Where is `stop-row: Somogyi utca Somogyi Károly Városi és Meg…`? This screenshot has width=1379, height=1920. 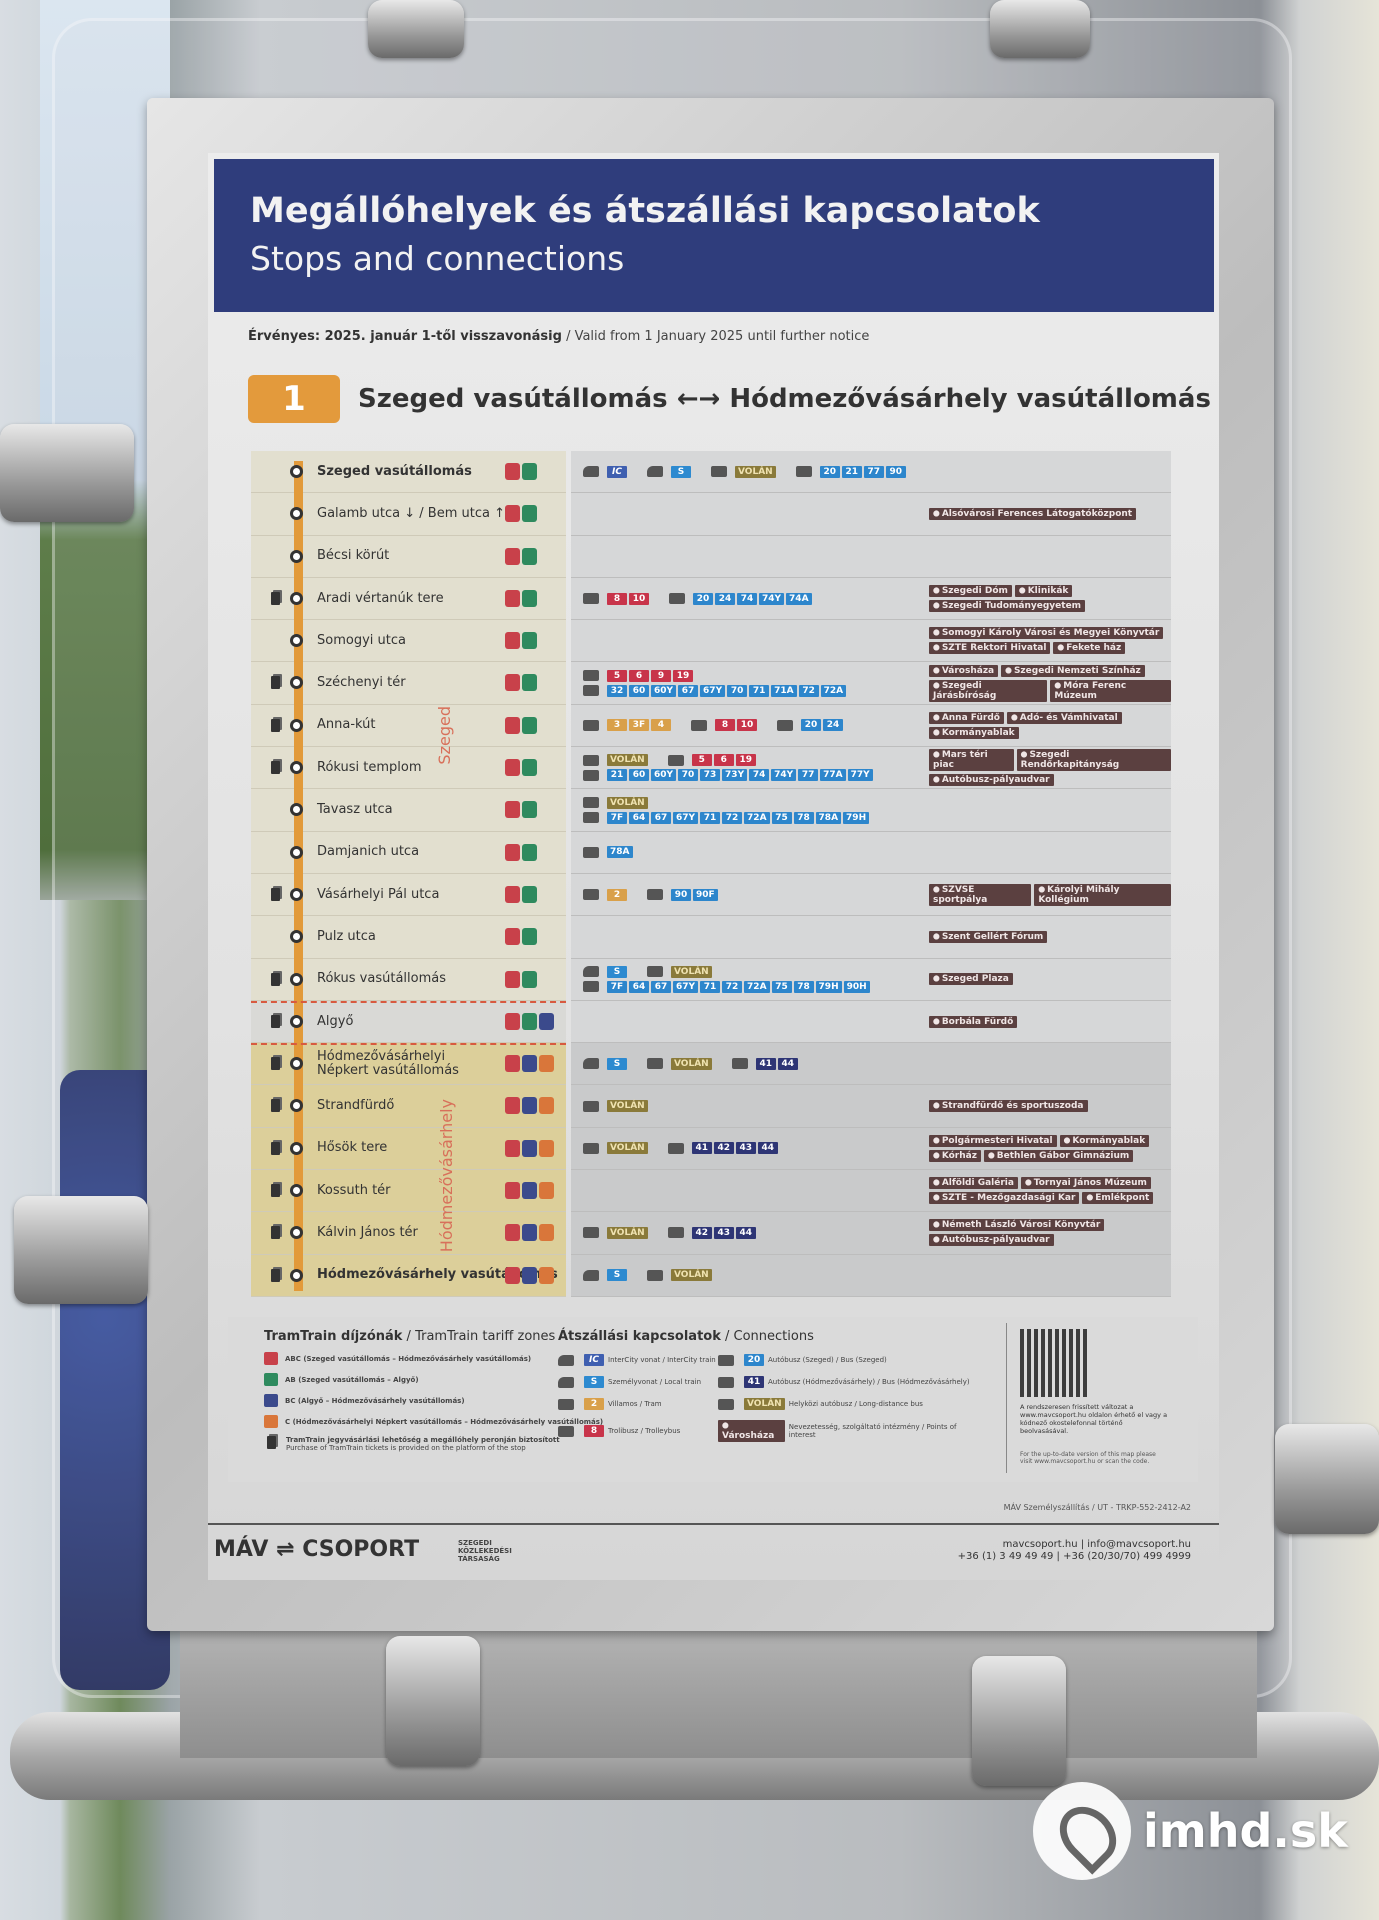 stop-row: Somogyi utca Somogyi Károly Városi és Meg… is located at coordinates (711, 641).